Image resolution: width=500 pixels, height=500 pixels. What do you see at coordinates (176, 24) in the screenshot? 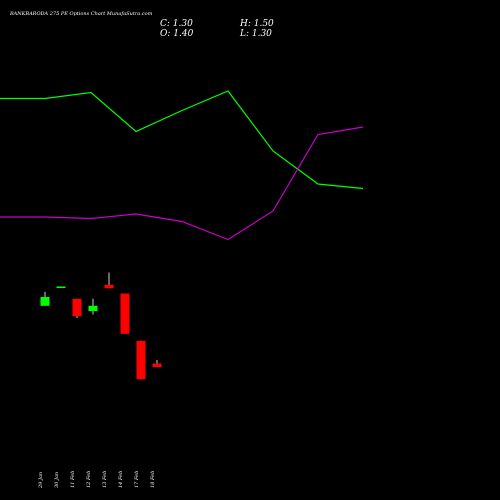
I see `close-label: C: 1.30` at bounding box center [176, 24].